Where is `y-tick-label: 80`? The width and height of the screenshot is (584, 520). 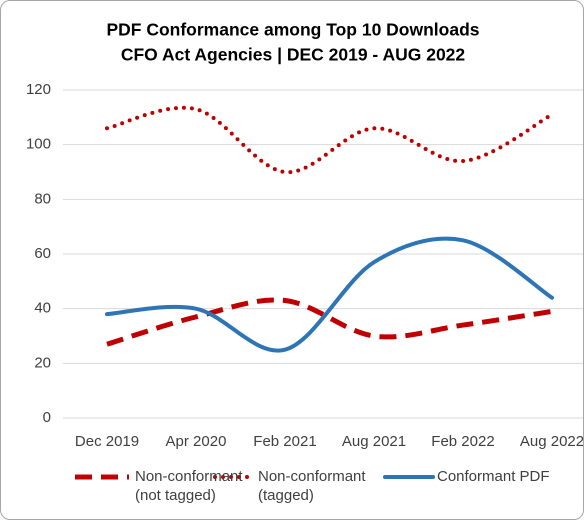 y-tick-label: 80 is located at coordinates (42, 198).